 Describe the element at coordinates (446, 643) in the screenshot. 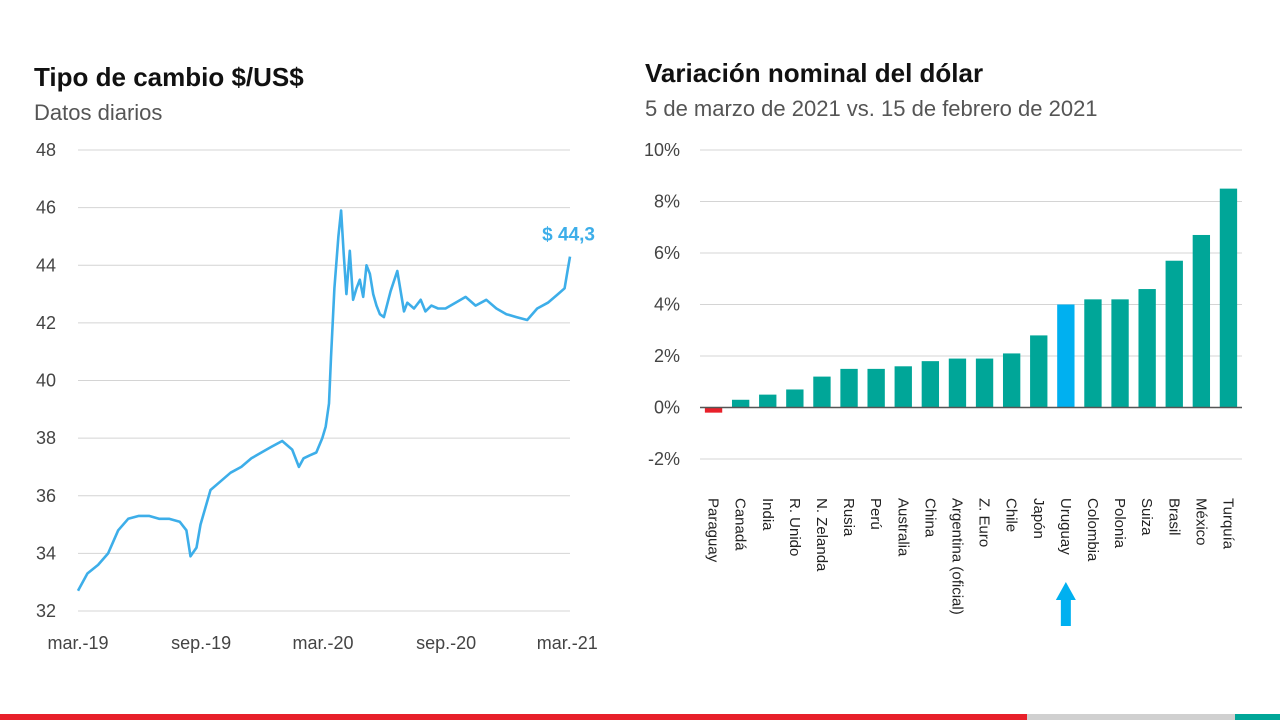

I see `line-chart-xtick-label: sep.-20` at that location.